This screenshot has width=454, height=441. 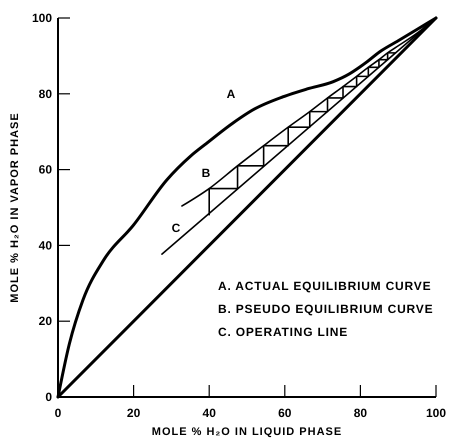 I want to click on annotation: A, so click(x=231, y=94).